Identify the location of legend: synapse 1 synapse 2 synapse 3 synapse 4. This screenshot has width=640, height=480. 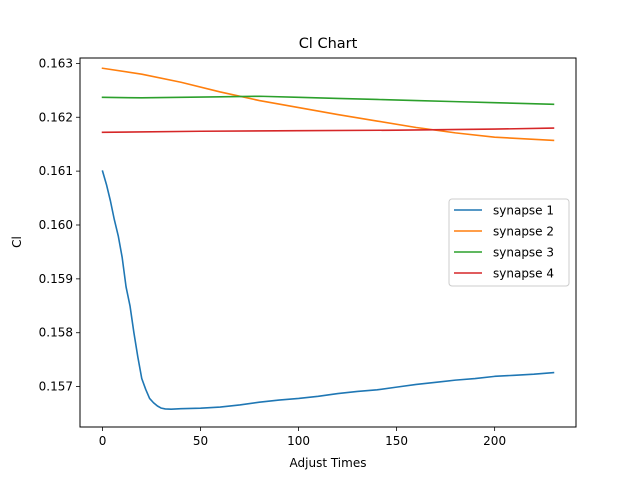
(509, 242).